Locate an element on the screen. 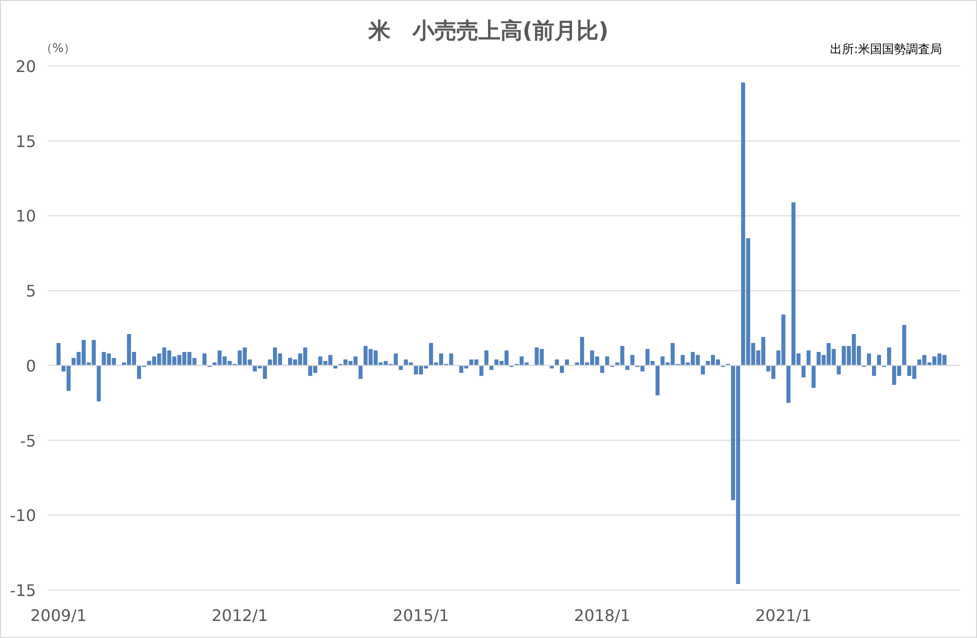  y-tick-label: -10 is located at coordinates (23, 516).